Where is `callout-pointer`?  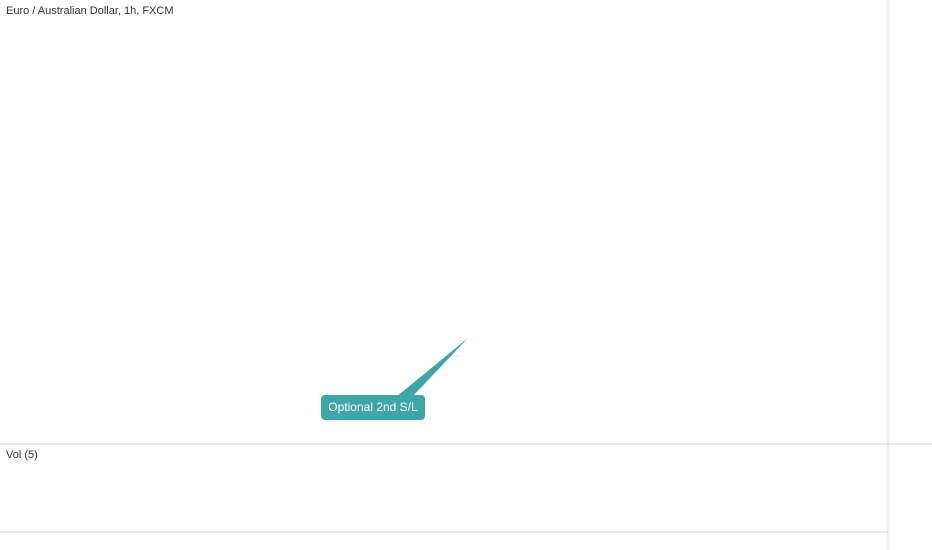
callout-pointer is located at coordinates (432, 367).